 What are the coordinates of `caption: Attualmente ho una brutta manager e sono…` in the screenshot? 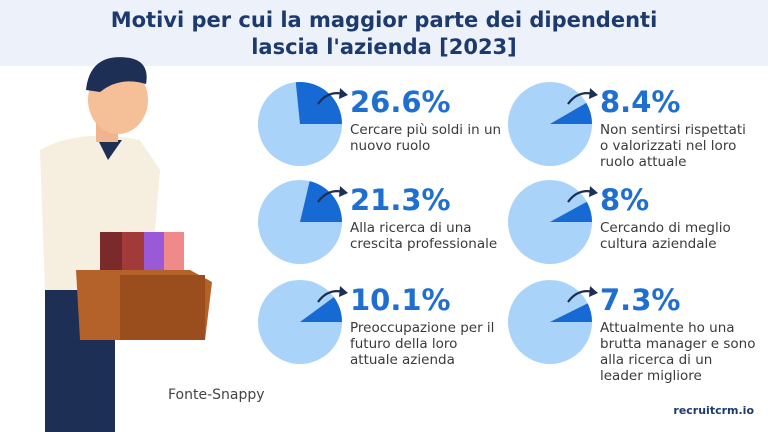 It's located at (678, 352).